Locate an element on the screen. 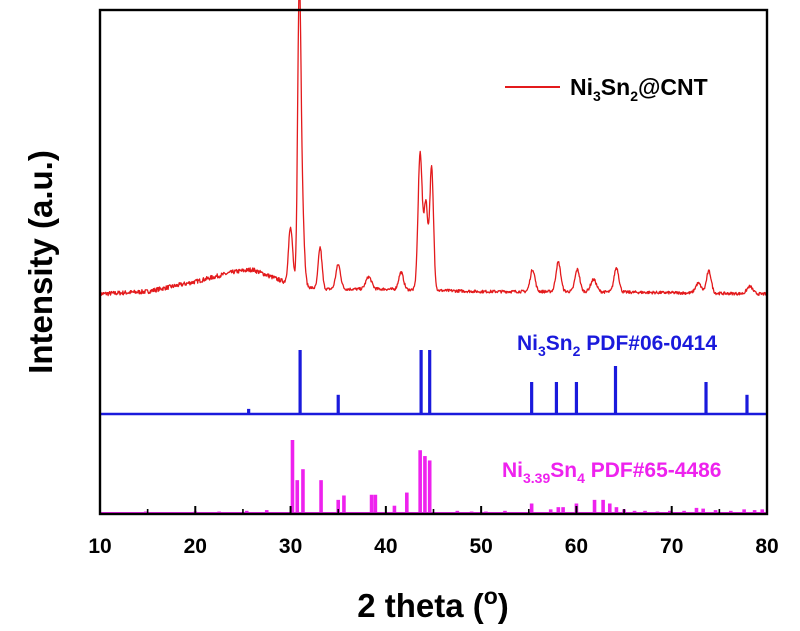 Image resolution: width=800 pixels, height=631 pixels. label-subscript: 3.39 is located at coordinates (536, 478).